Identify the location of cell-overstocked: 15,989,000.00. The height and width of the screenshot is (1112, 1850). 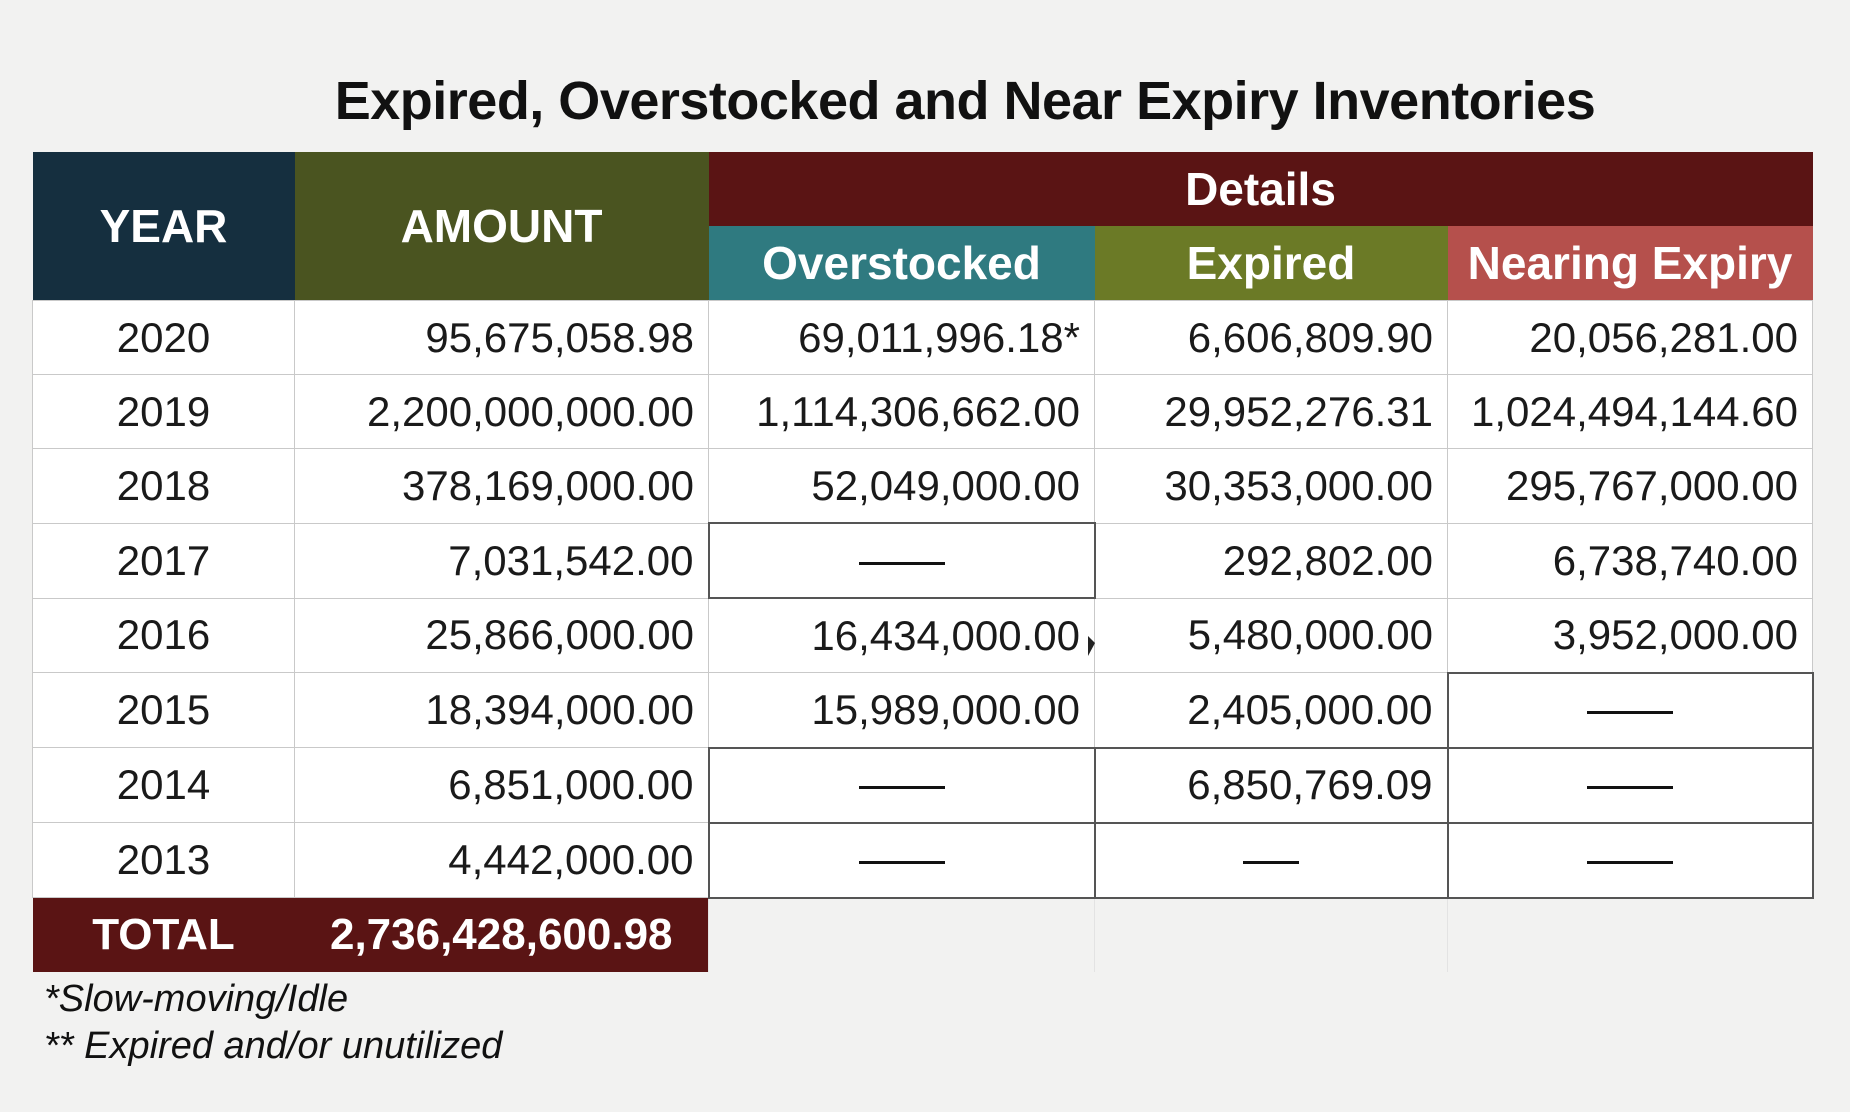
(901, 710).